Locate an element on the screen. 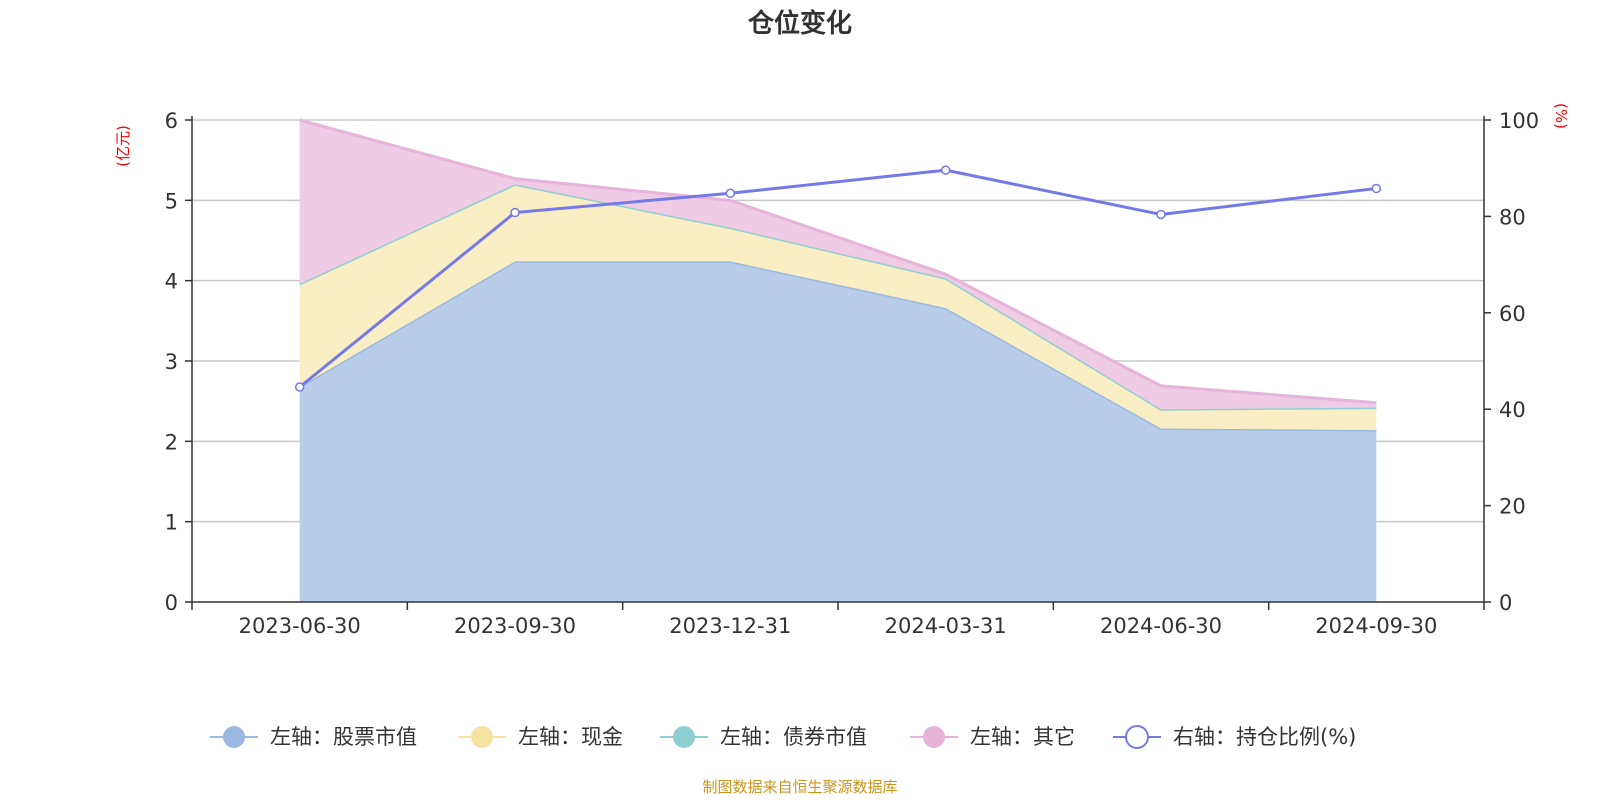  left-axis-tick-label: 2 is located at coordinates (171, 442).